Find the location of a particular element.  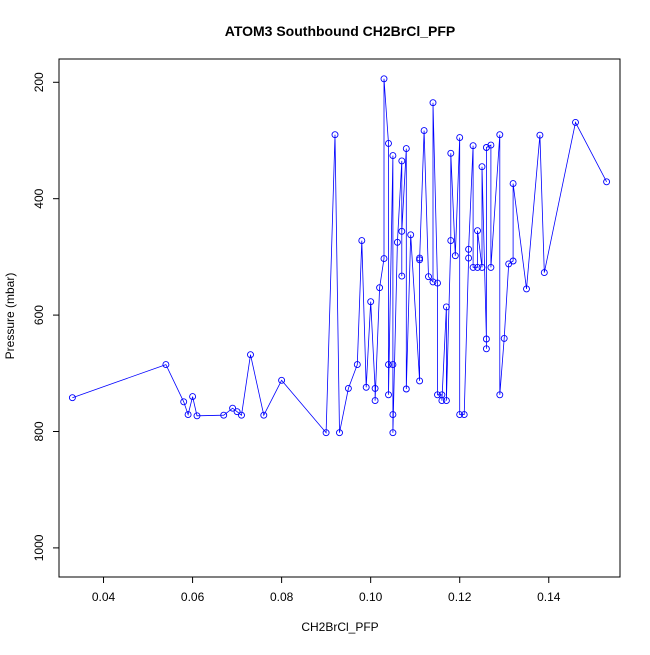

y-tick-label: 800 is located at coordinates (39, 431).